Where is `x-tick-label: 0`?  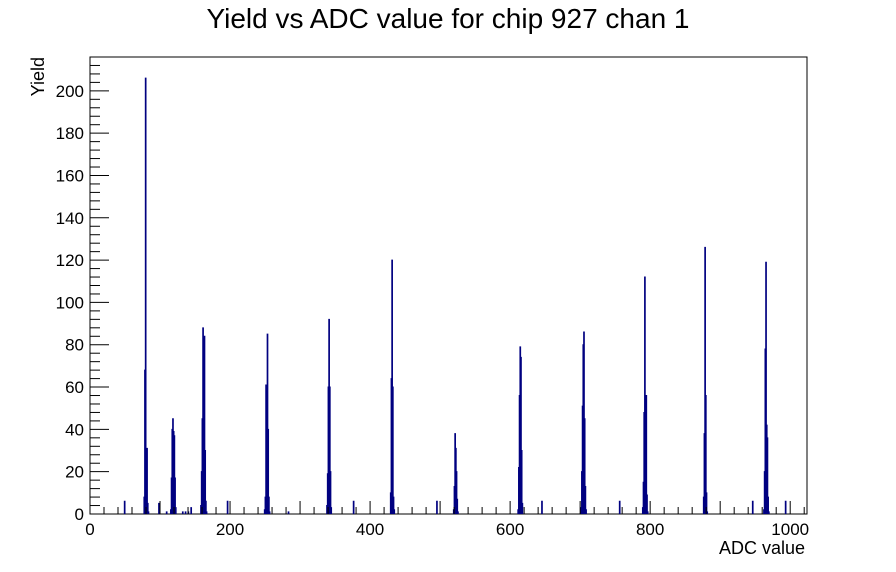
x-tick-label: 0 is located at coordinates (89, 529).